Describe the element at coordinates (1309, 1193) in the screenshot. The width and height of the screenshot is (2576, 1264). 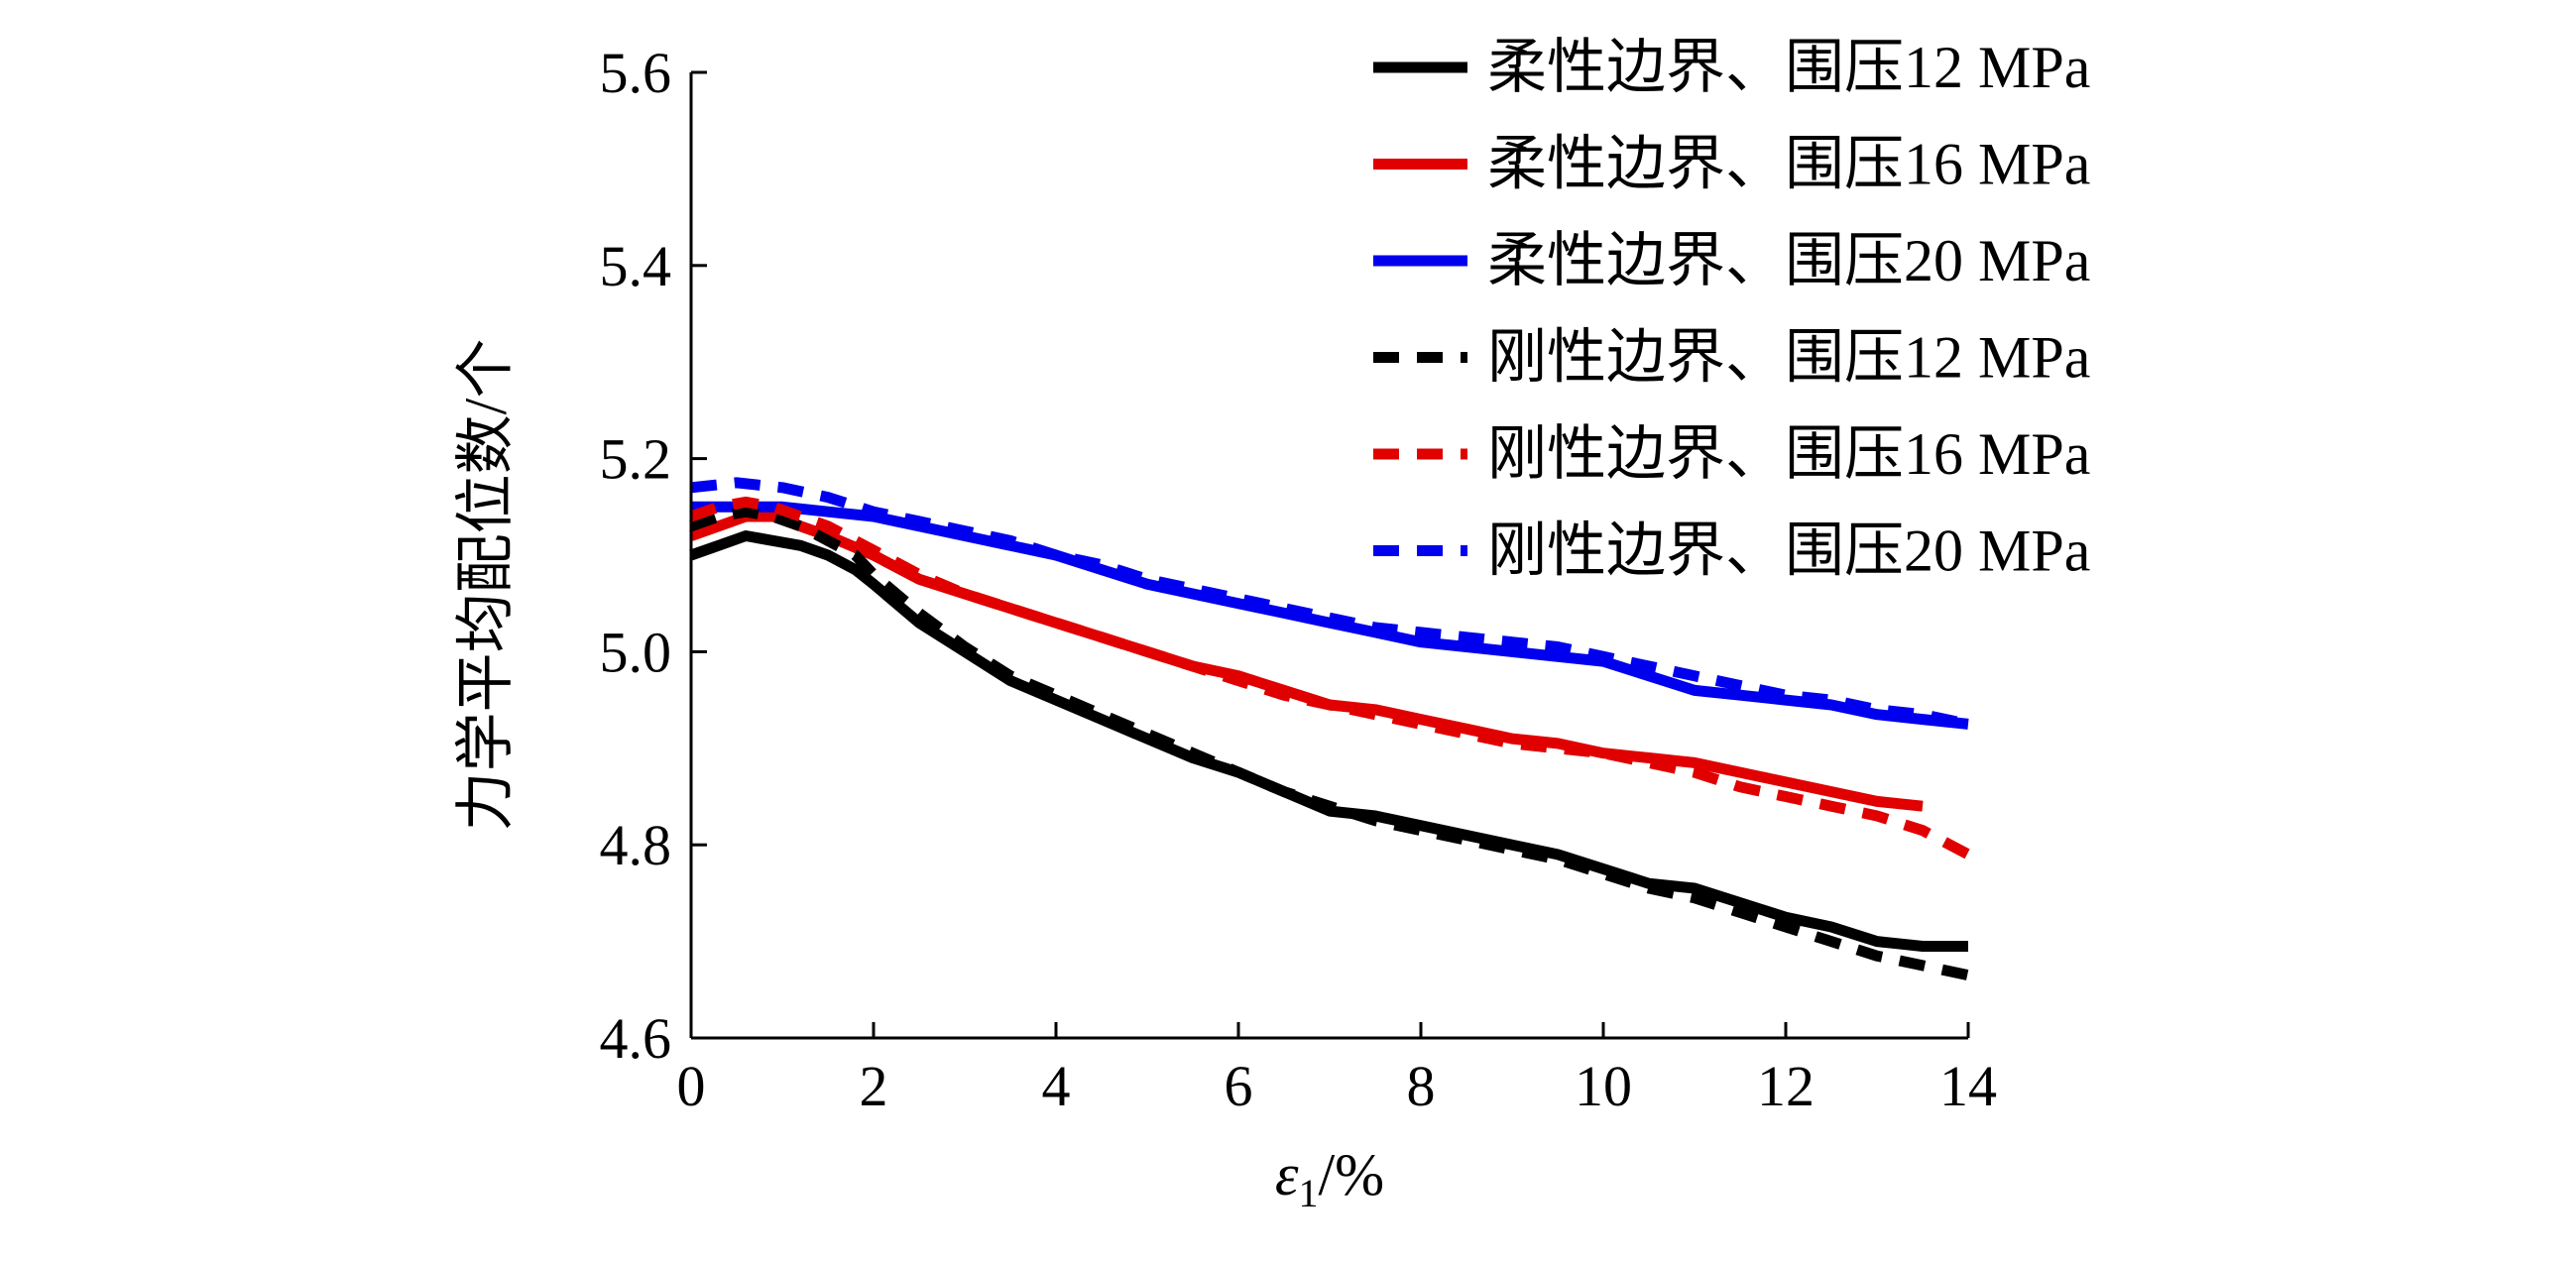
I see `x-axis-title-subscript: 1` at that location.